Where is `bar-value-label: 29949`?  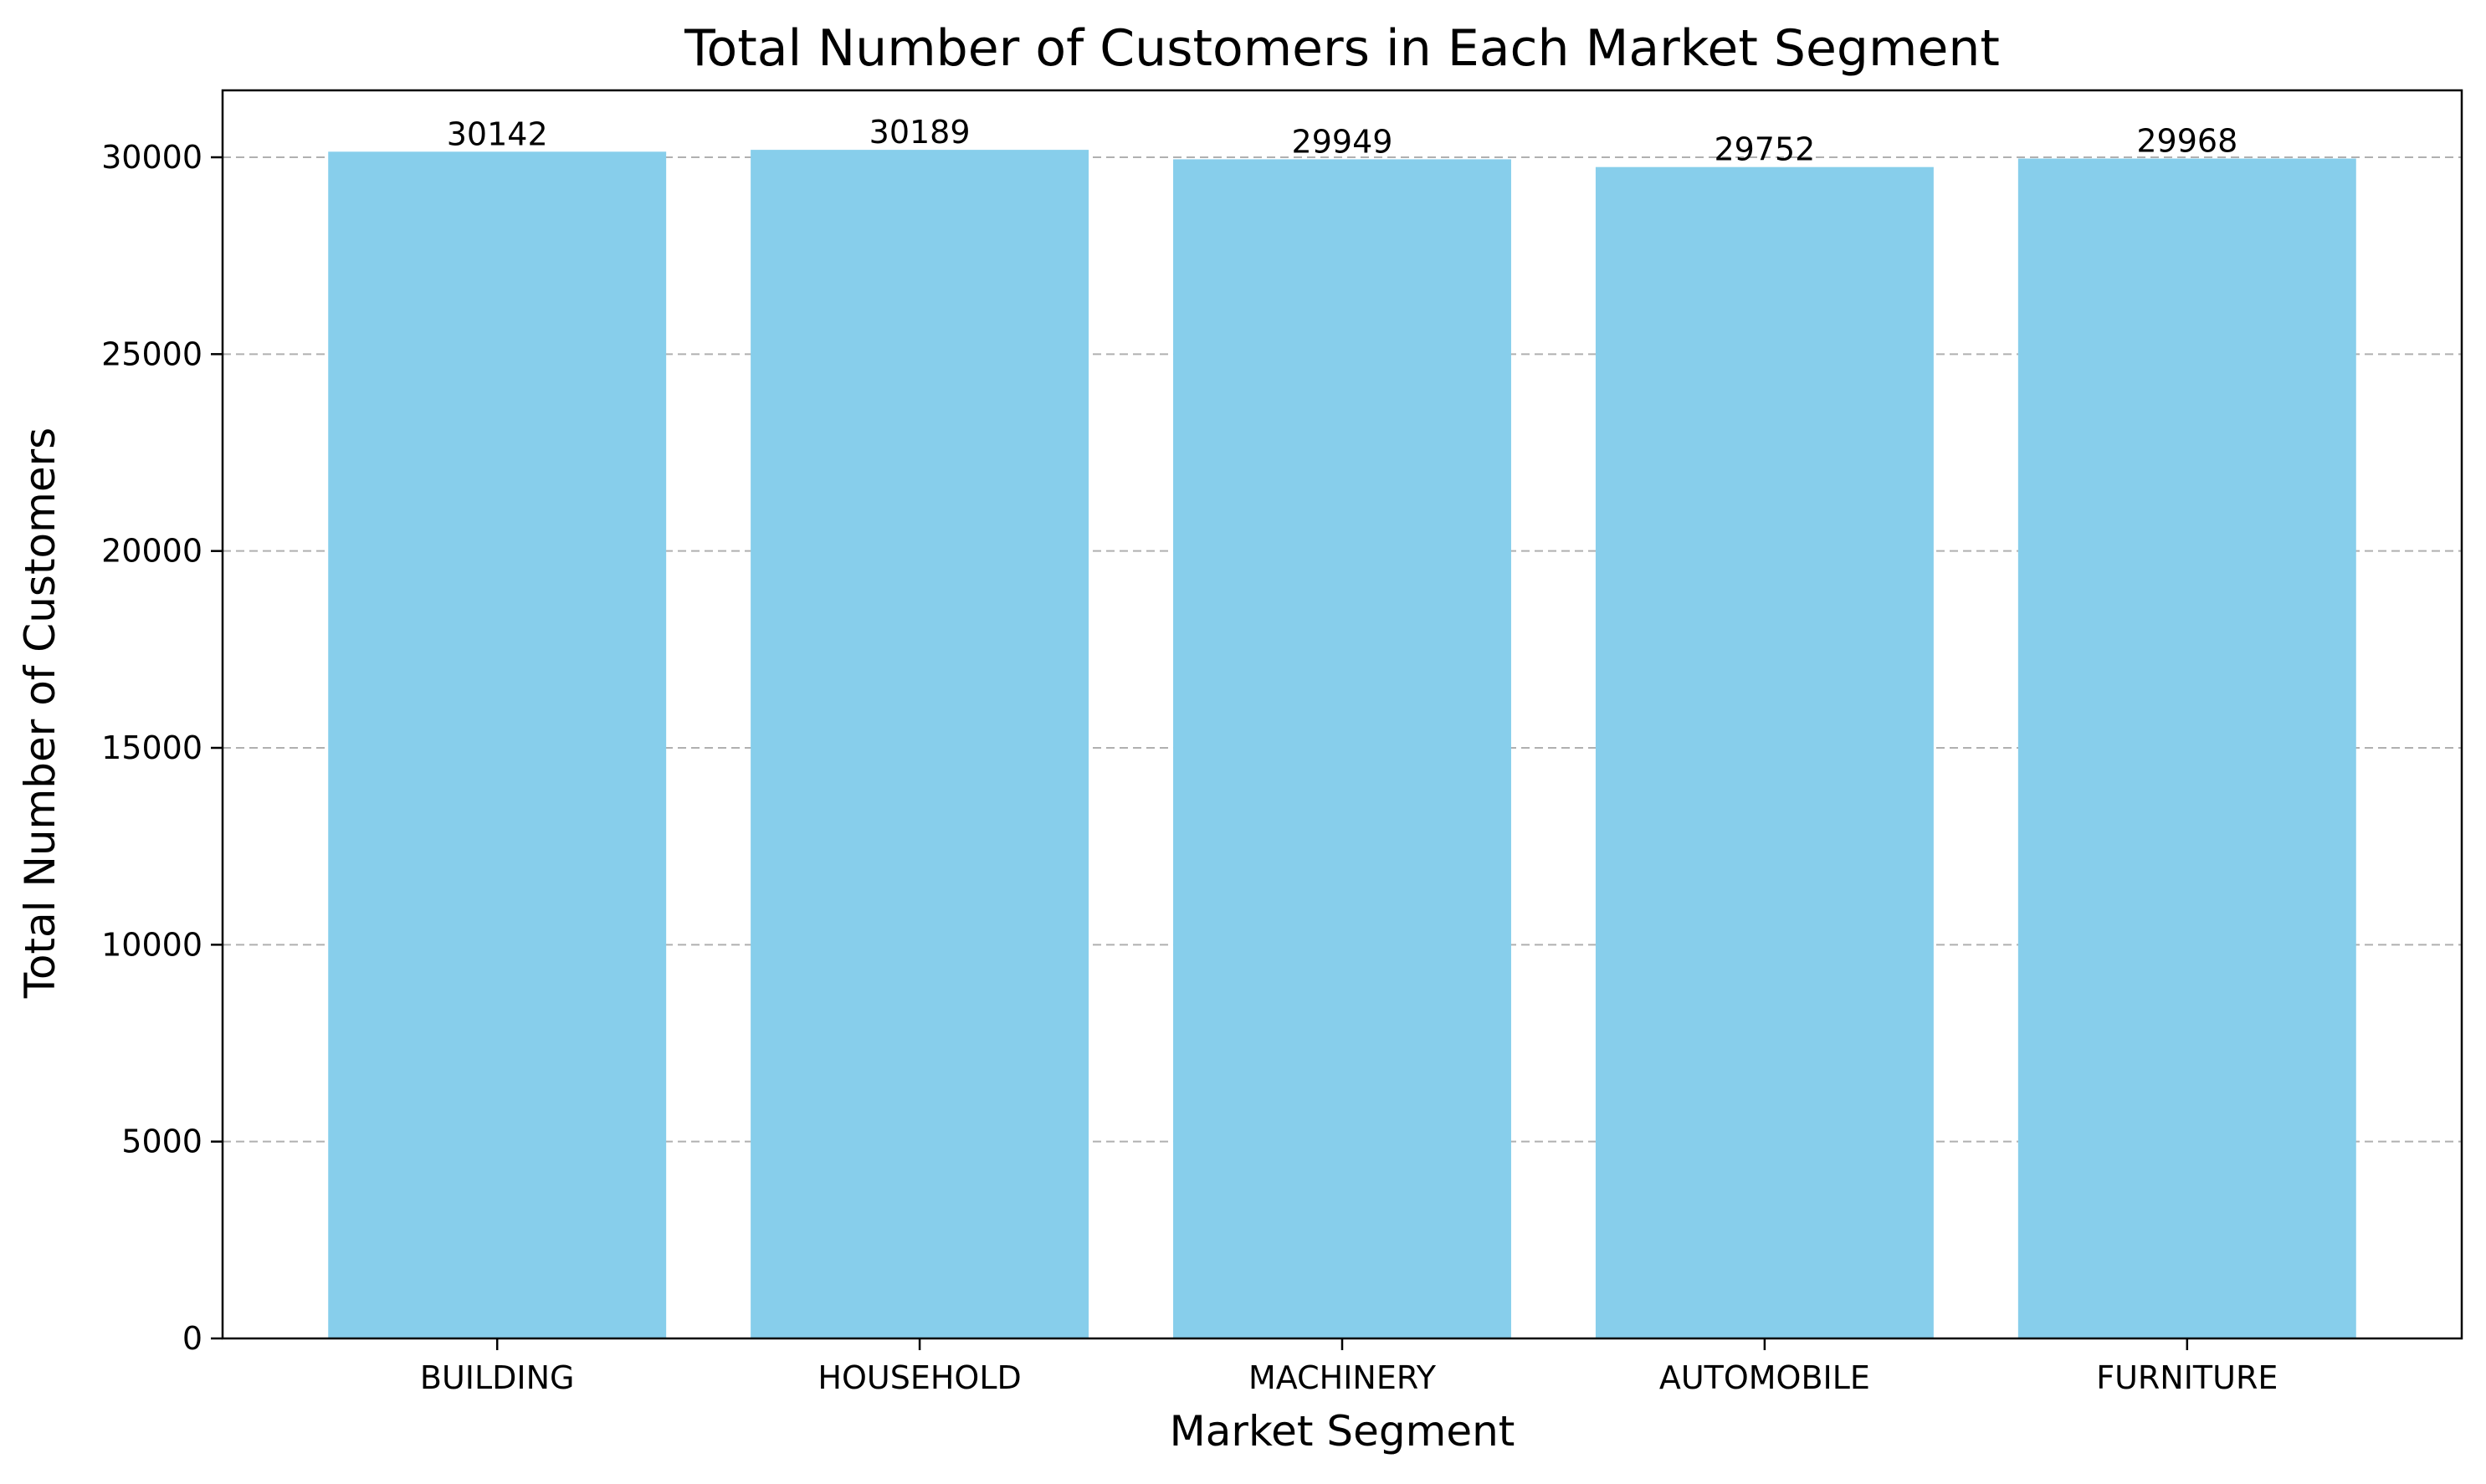
bar-value-label: 29949 is located at coordinates (1342, 141).